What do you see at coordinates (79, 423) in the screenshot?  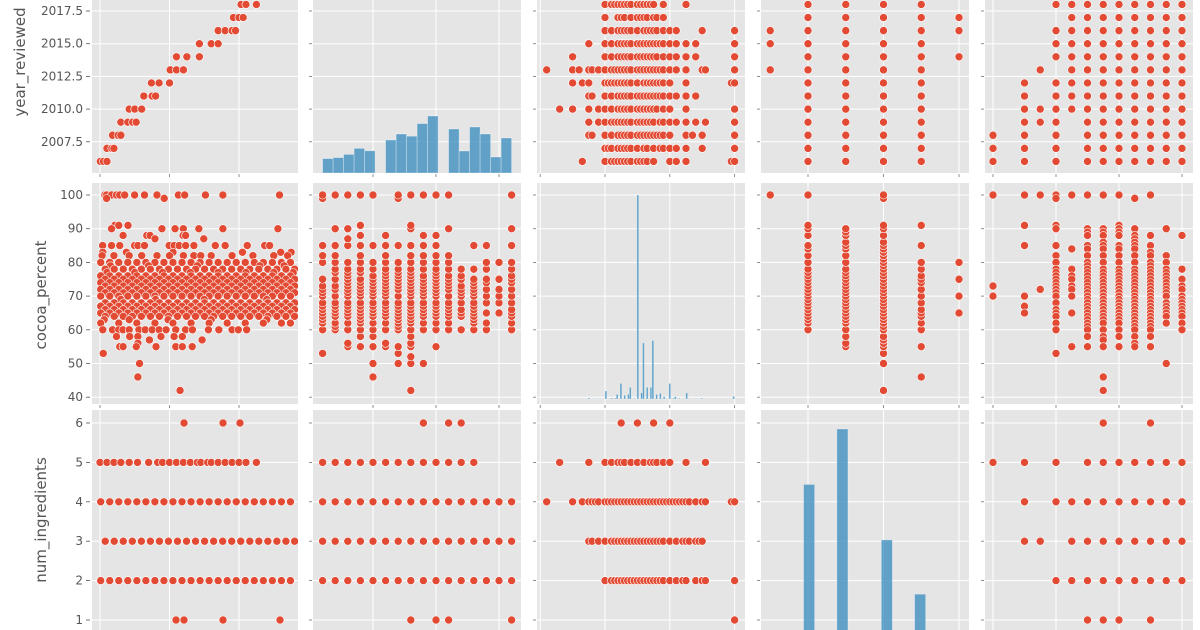 I see `y-tick-label: 6` at bounding box center [79, 423].